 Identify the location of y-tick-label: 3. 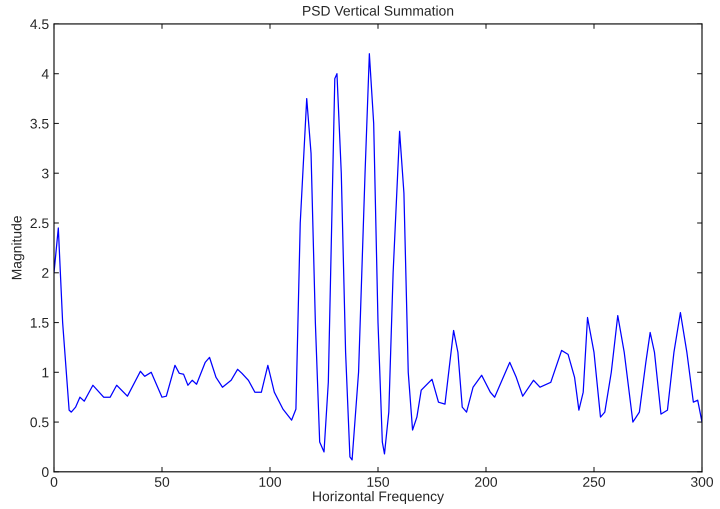
(45, 173).